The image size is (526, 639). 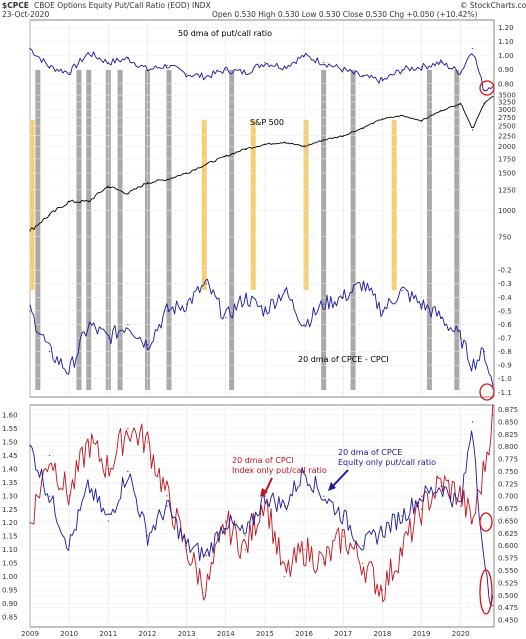 I want to click on spx-tick-2500: 2500, so click(x=507, y=127).